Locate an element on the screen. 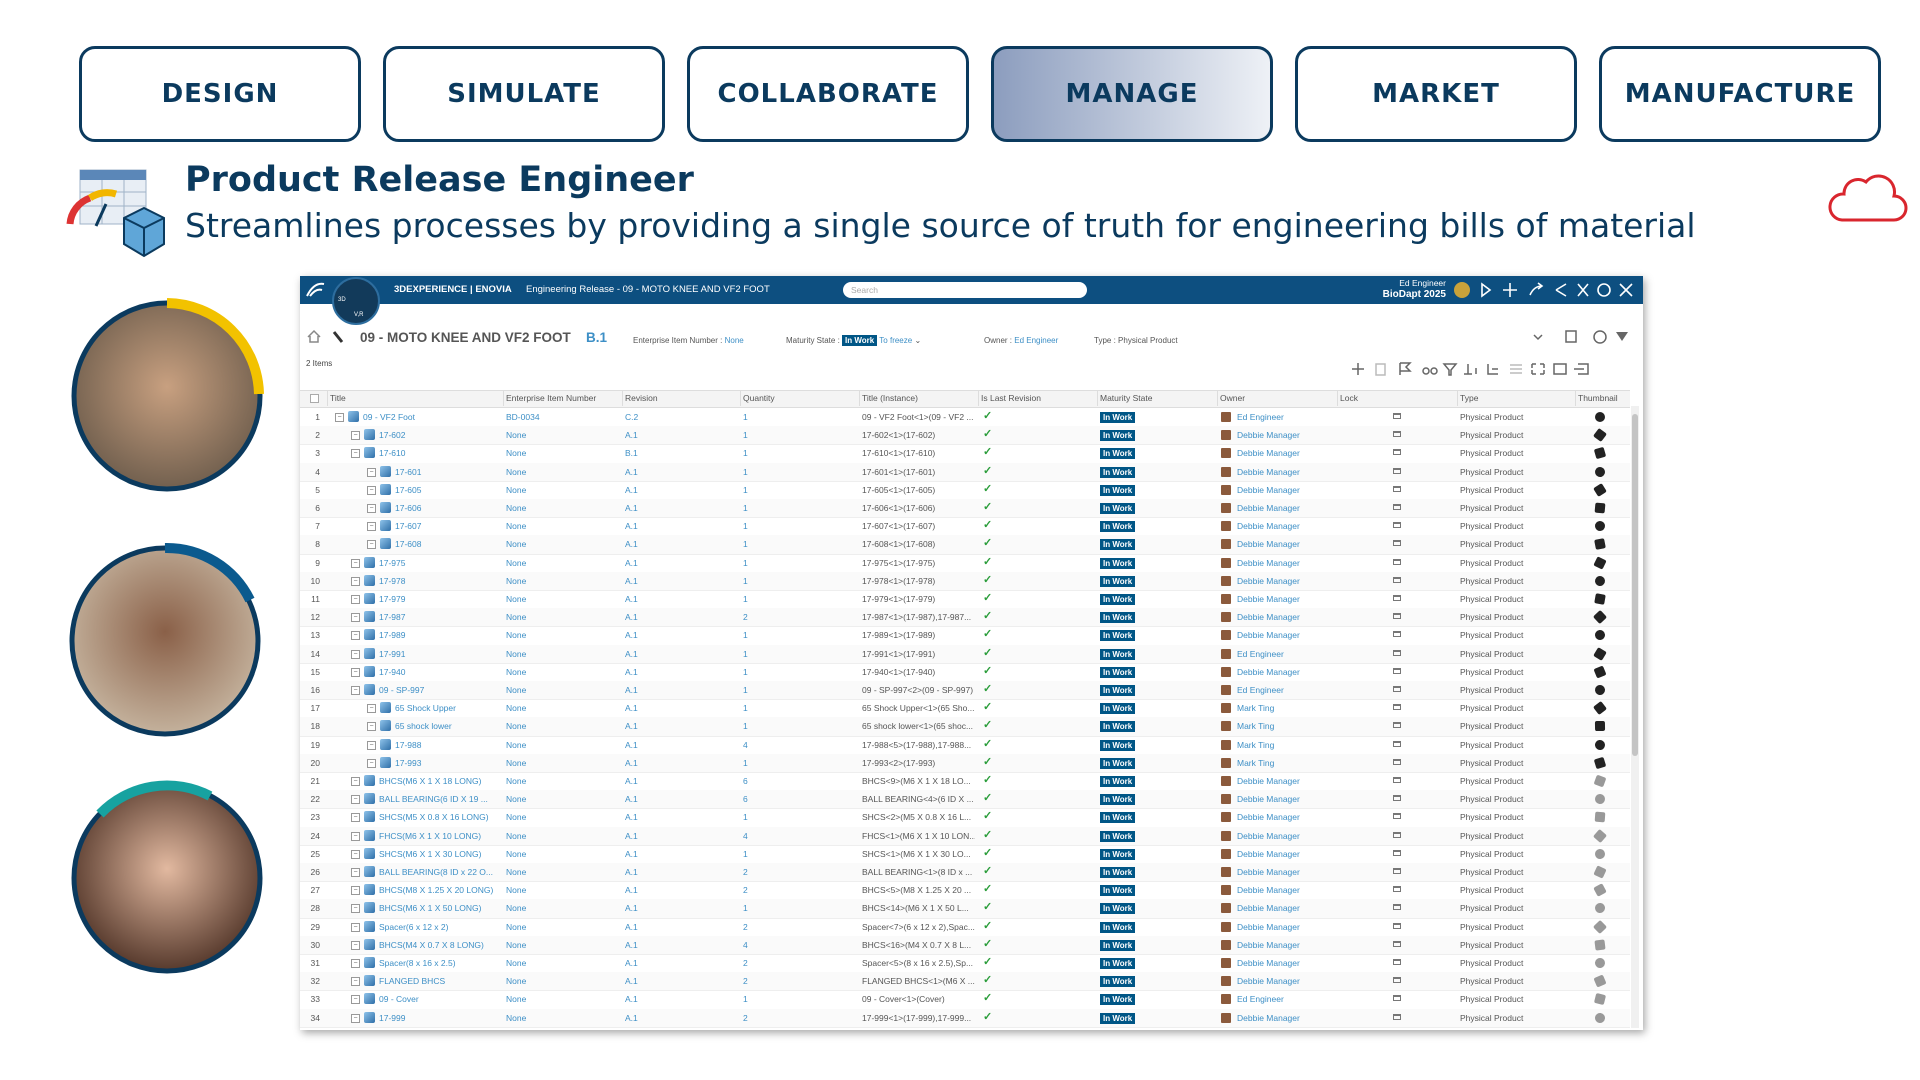 This screenshot has width=1920, height=1080. cell-title: 09 - SP-997 is located at coordinates (402, 690).